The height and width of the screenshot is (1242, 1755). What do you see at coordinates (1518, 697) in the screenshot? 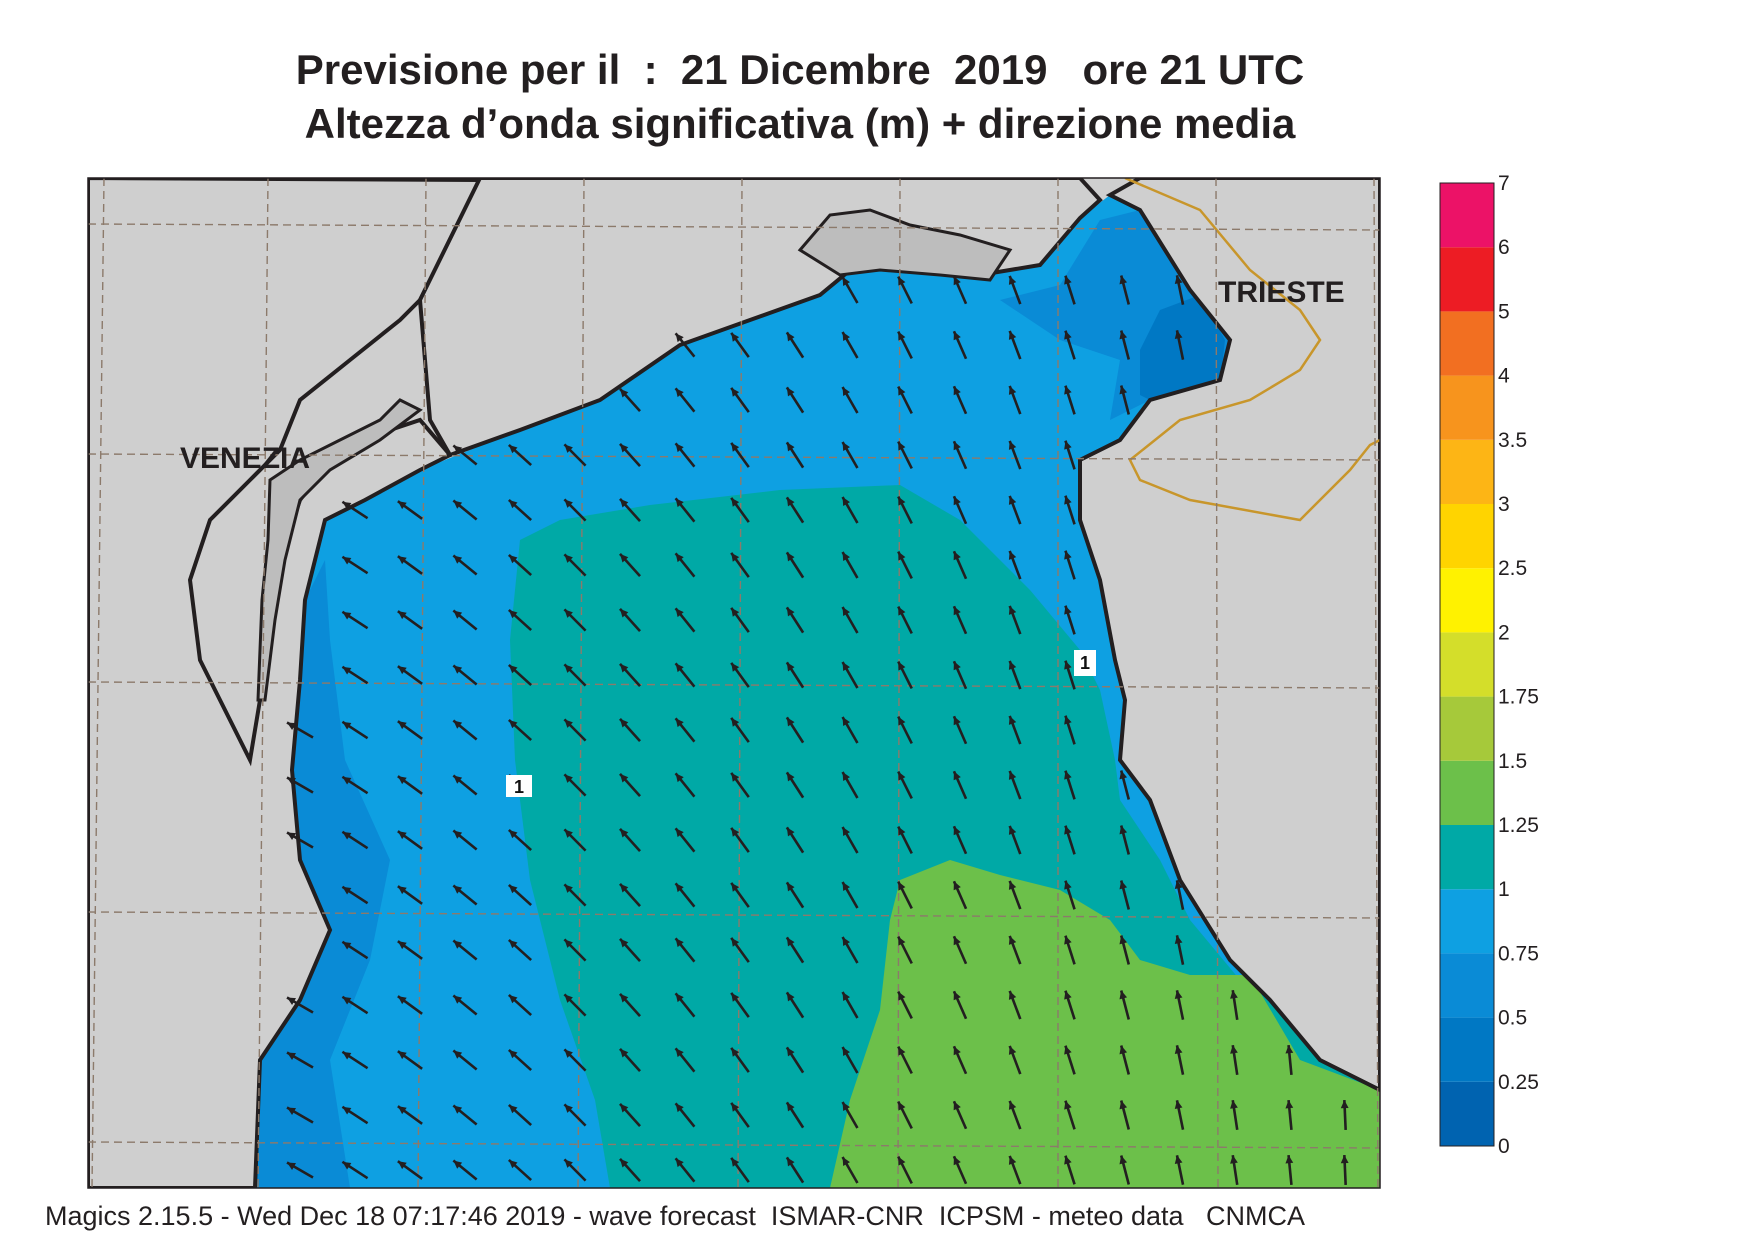
I see `colorbar-label: 1.75` at bounding box center [1518, 697].